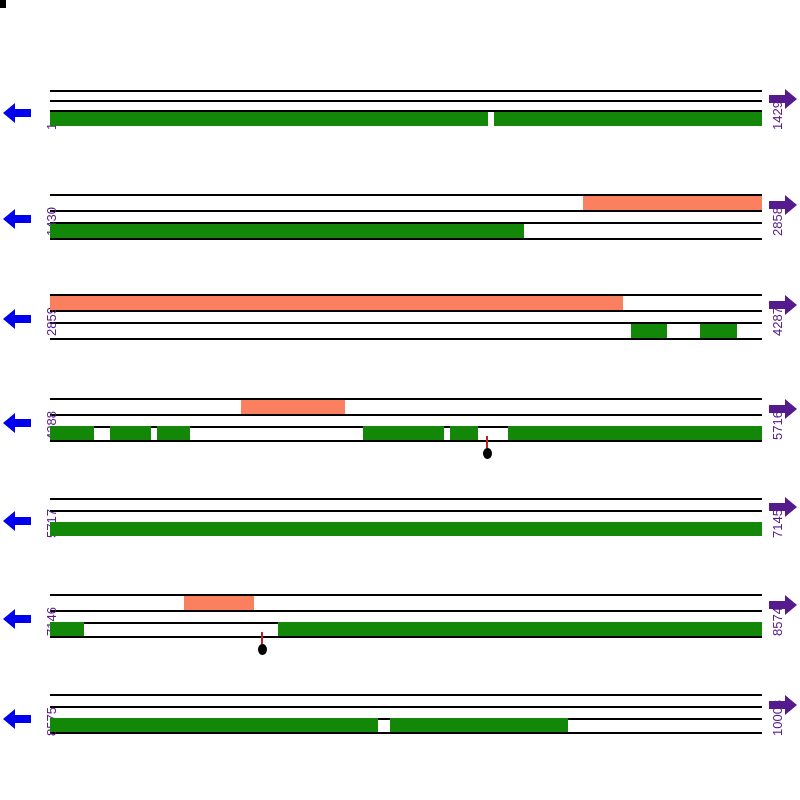  What do you see at coordinates (777, 523) in the screenshot?
I see `coordinate-label-end: 7145` at bounding box center [777, 523].